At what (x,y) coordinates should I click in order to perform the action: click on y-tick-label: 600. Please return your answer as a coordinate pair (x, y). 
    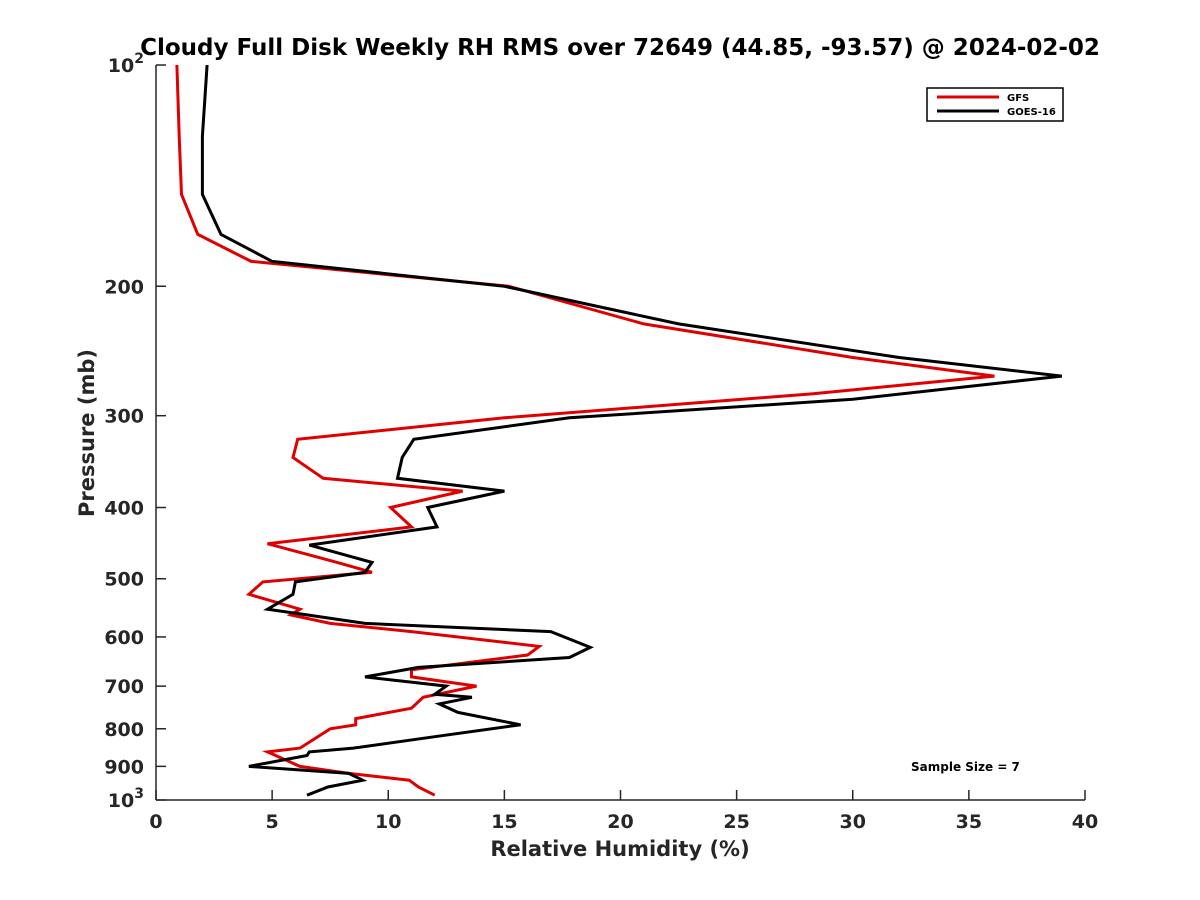
    Looking at the image, I should click on (124, 638).